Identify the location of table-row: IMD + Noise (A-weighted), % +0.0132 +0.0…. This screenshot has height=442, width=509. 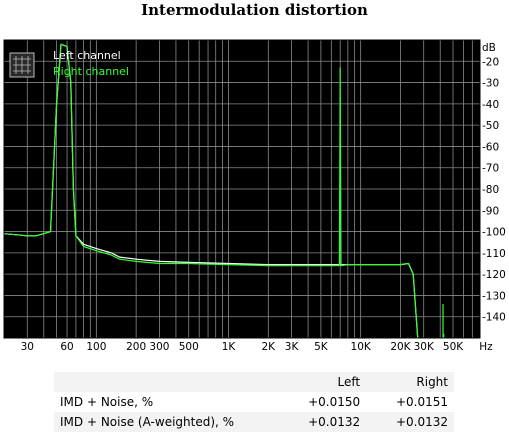
(254, 422).